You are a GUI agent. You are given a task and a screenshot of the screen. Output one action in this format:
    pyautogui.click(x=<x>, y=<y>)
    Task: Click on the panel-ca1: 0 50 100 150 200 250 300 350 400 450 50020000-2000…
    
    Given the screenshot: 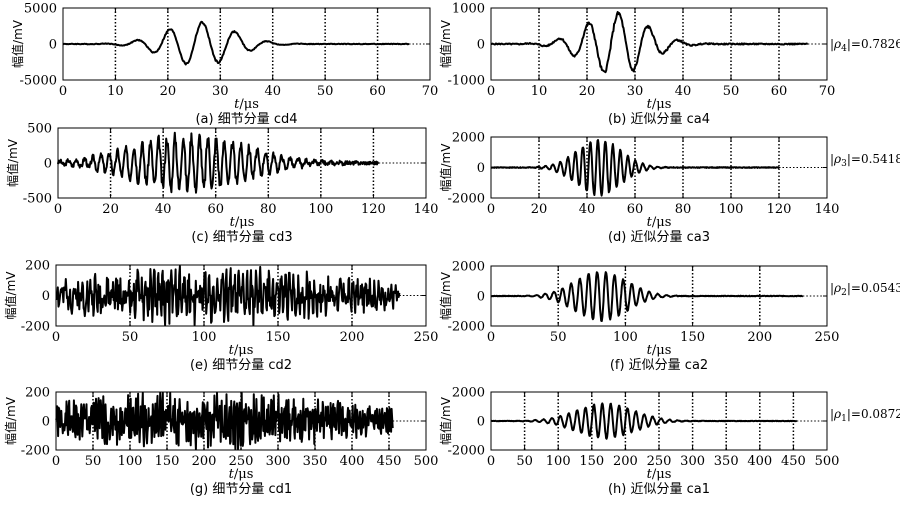 What is the action you would take?
    pyautogui.click(x=669, y=442)
    